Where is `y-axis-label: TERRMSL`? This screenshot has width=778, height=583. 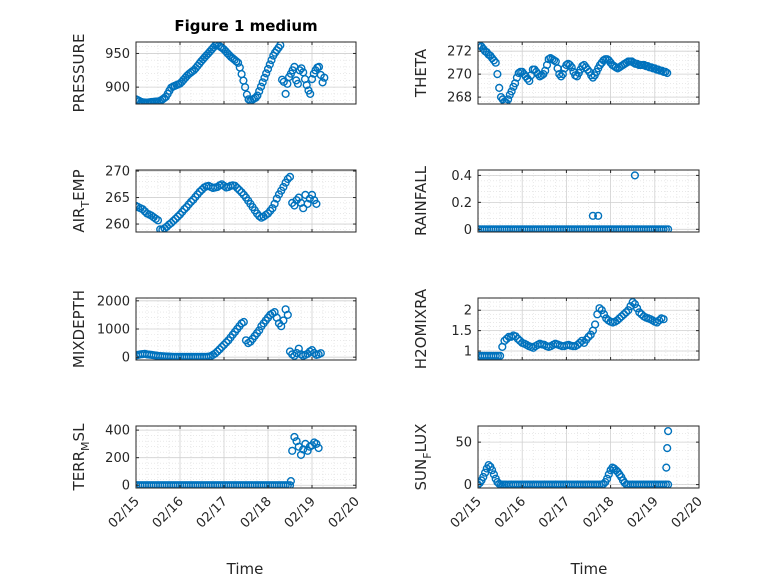
y-axis-label: TERRMSL is located at coordinates (81, 457).